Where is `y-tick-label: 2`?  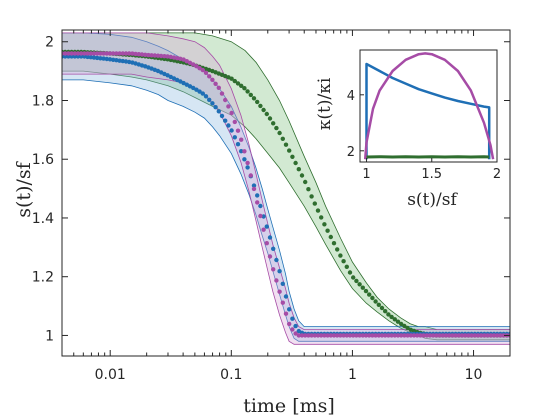 y-tick-label: 2 is located at coordinates (49, 43).